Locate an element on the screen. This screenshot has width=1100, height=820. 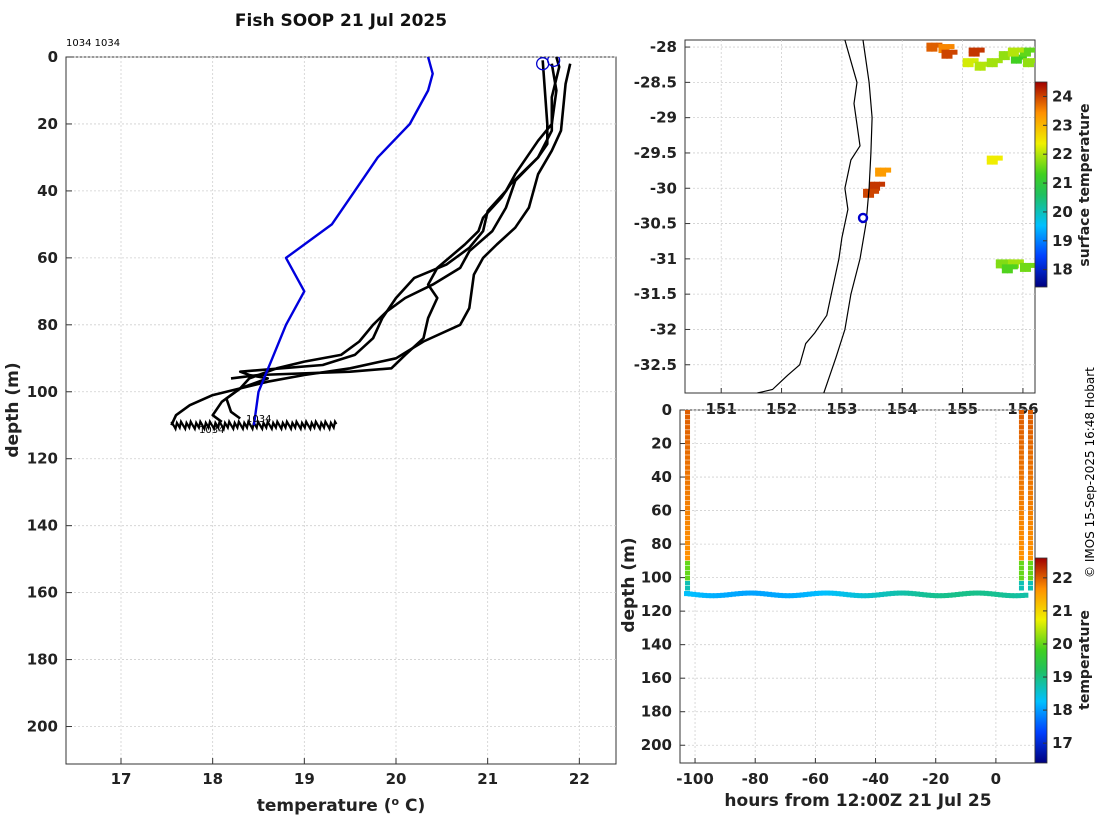
profile-x-tick-label: 18 is located at coordinates (212, 779).